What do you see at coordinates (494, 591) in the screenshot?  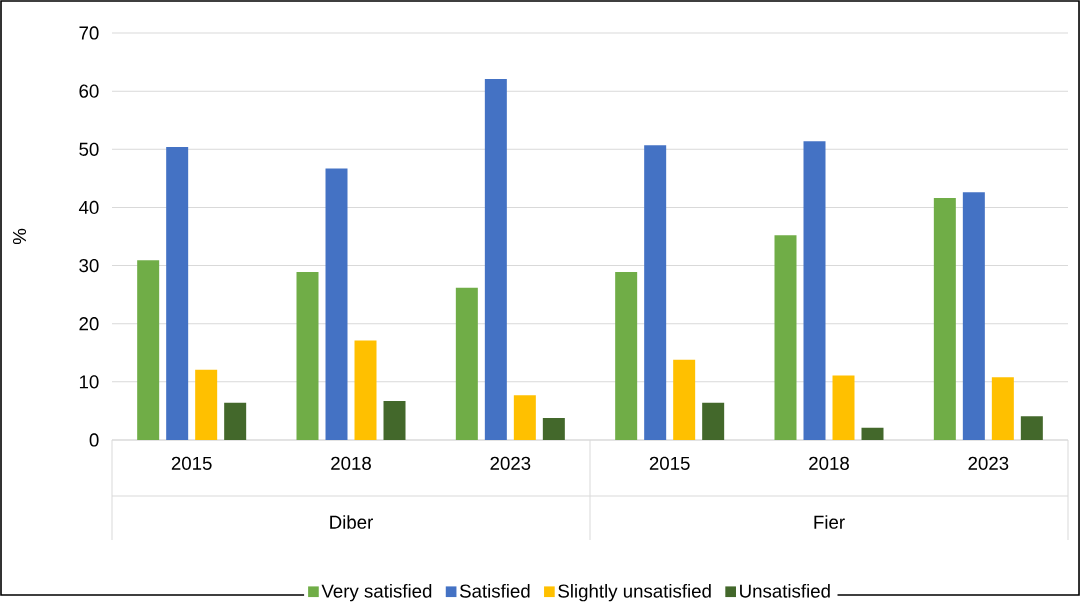 I see `legend-label: Satisfied` at bounding box center [494, 591].